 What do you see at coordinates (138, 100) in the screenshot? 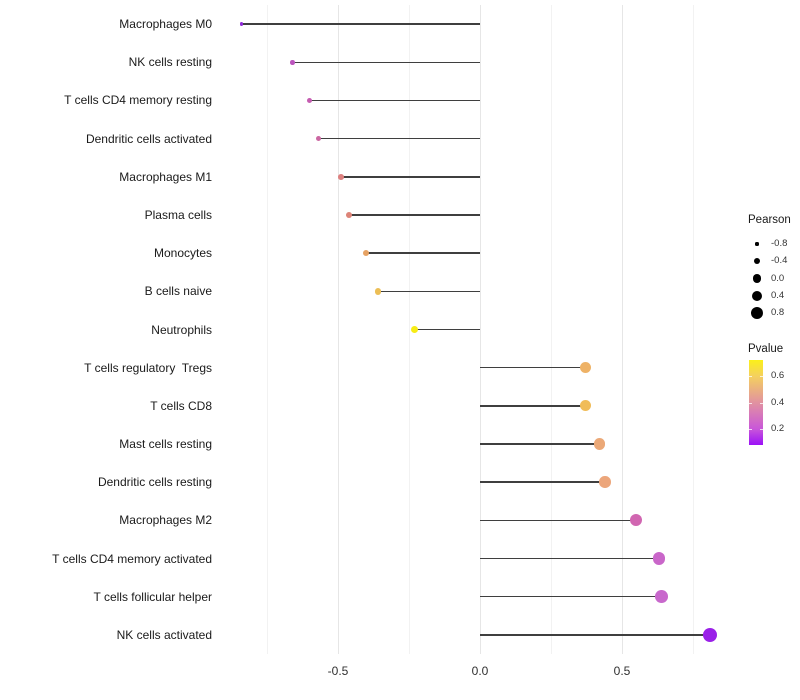
I see `category-label: T cells CD4 memory resting` at bounding box center [138, 100].